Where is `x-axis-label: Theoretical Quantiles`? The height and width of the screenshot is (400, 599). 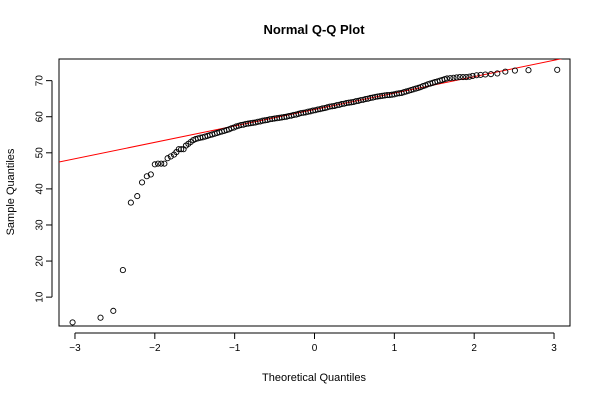
x-axis-label: Theoretical Quantiles is located at coordinates (314, 378).